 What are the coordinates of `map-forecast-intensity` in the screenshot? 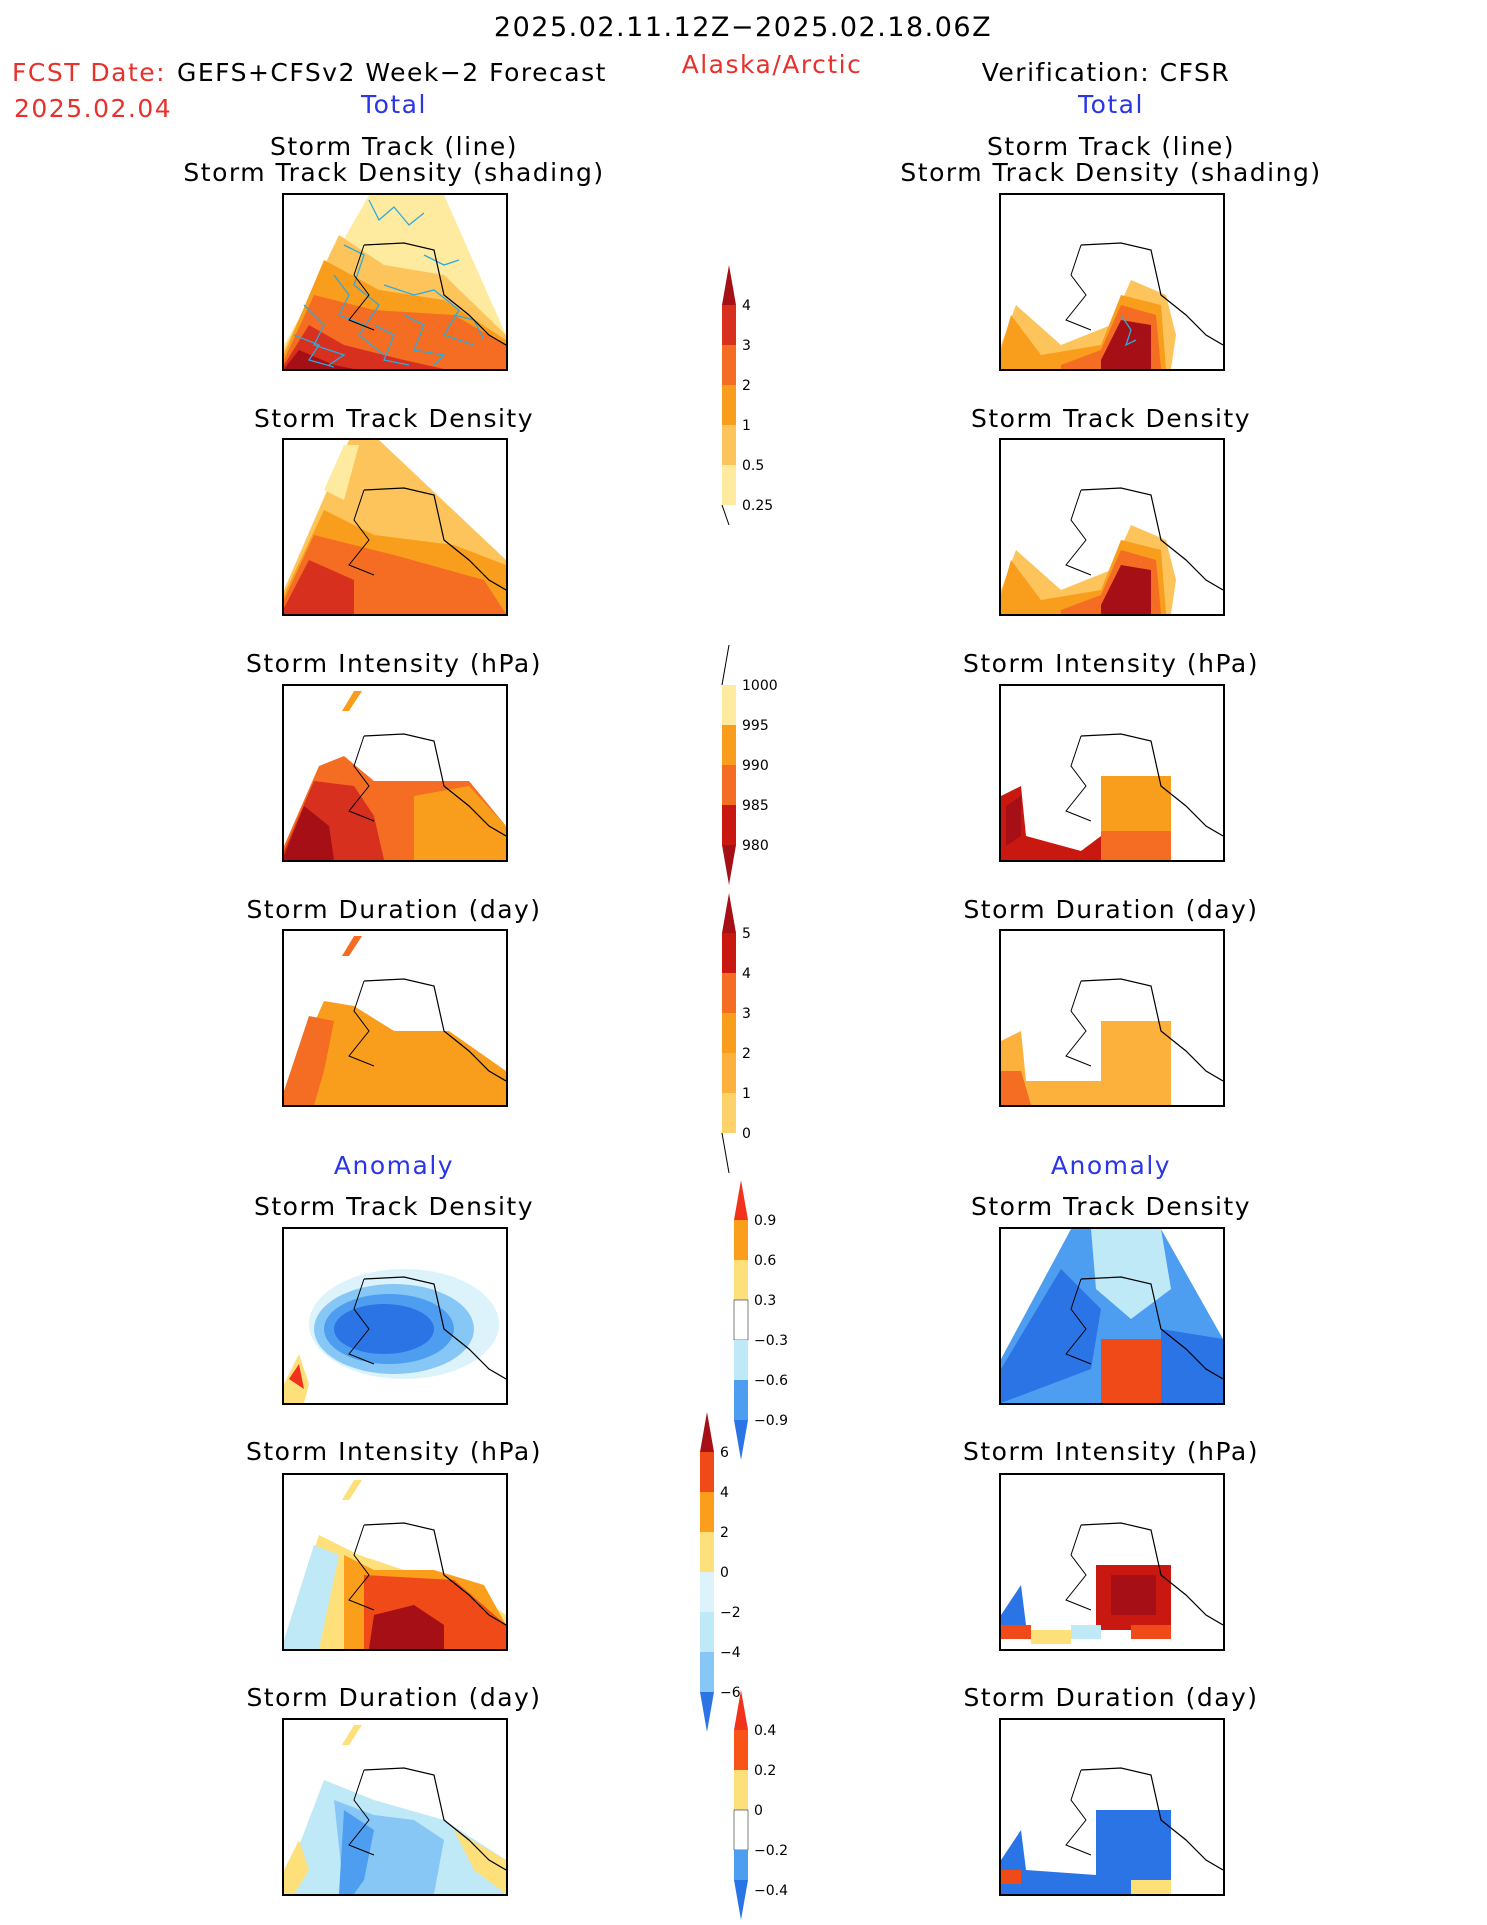 It's located at (395, 773).